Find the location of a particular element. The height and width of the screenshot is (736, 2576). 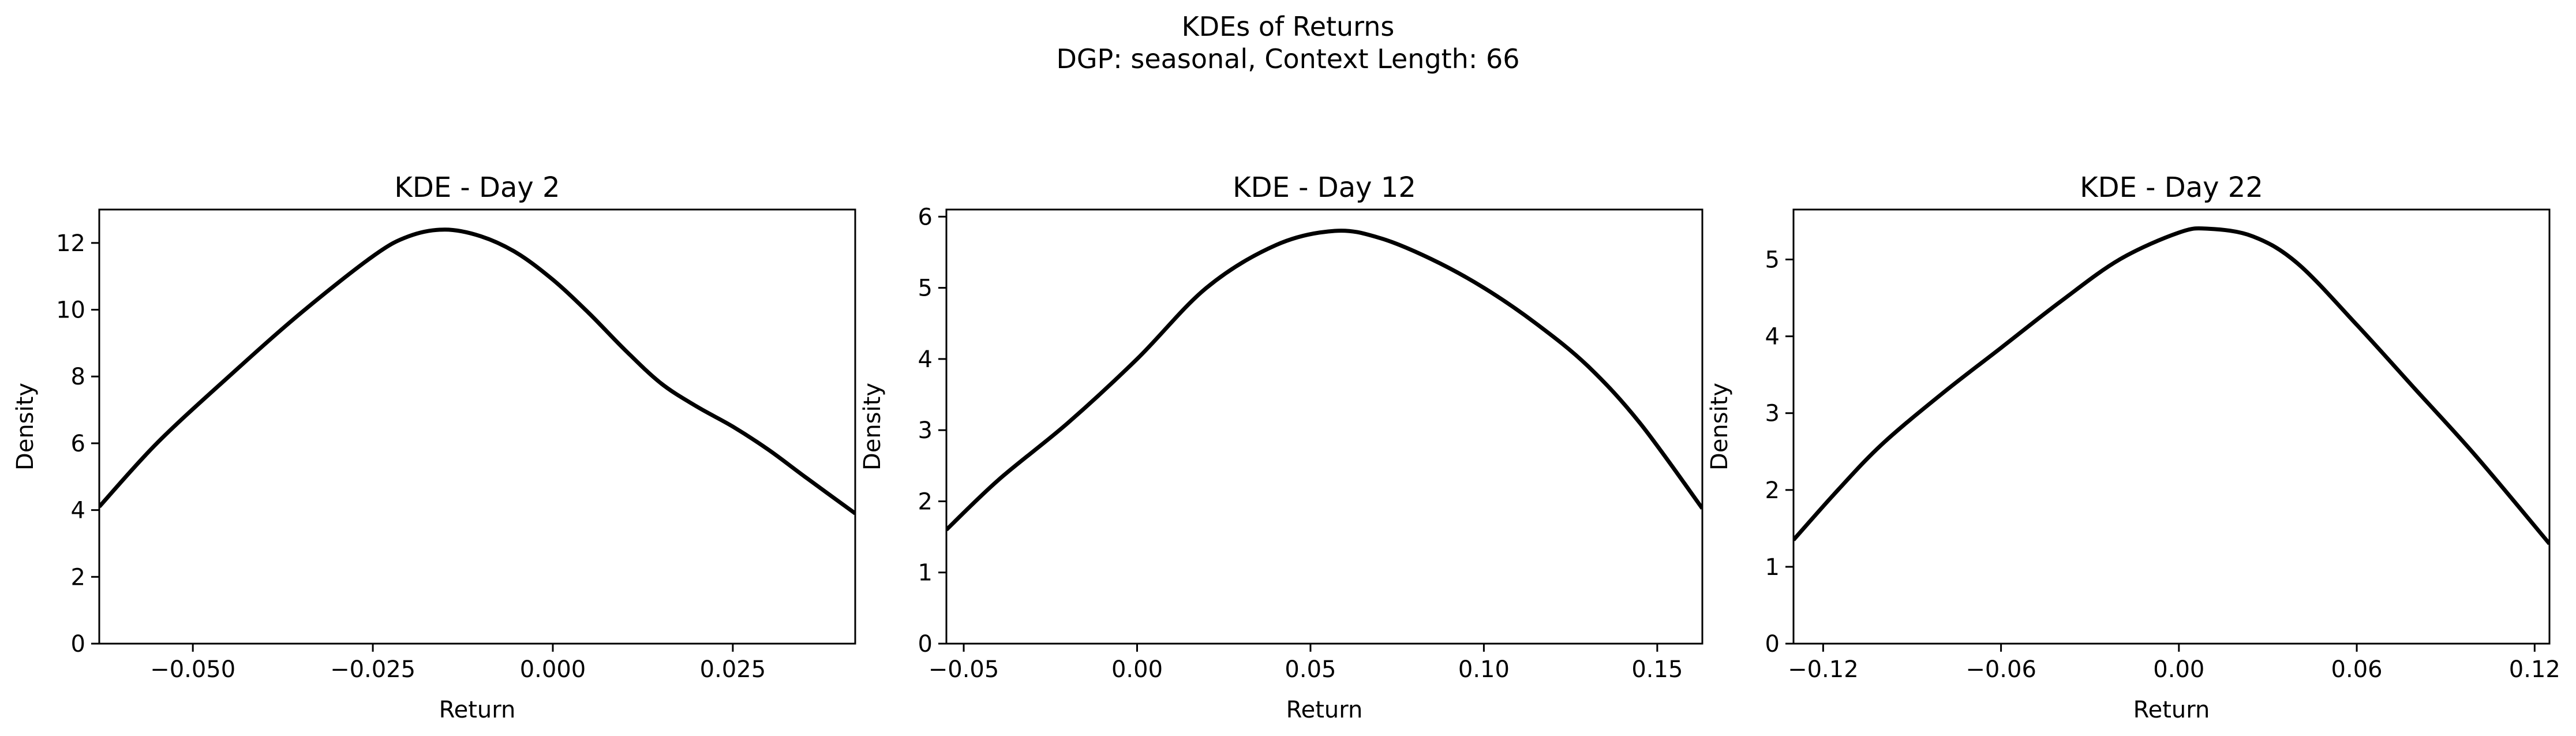

y-tick-label: 12 is located at coordinates (70, 243).